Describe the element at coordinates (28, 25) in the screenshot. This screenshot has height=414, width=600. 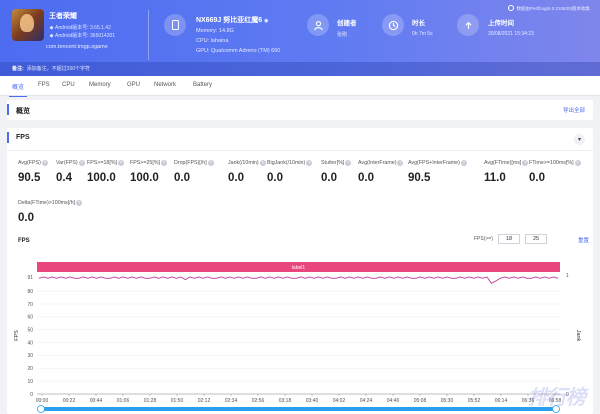
I see `app-icon` at that location.